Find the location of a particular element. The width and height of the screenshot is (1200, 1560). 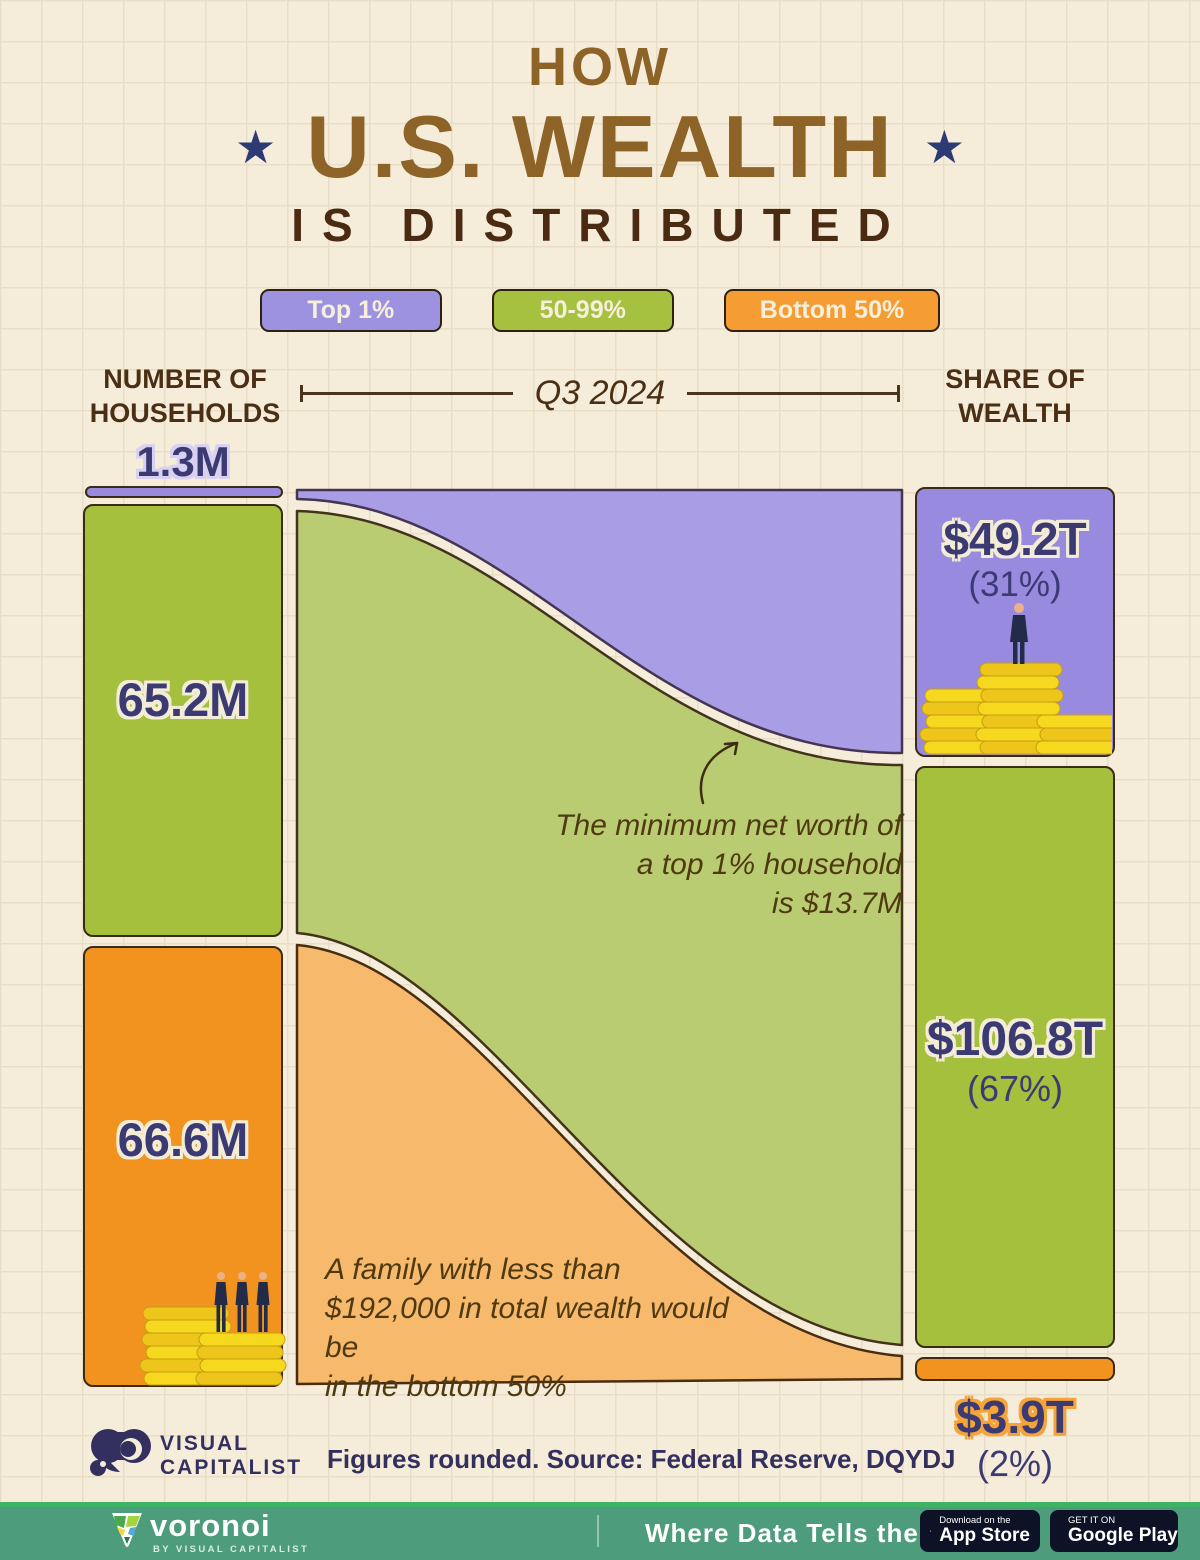

wealth-50-99-share: (67%) is located at coordinates (1015, 1088).